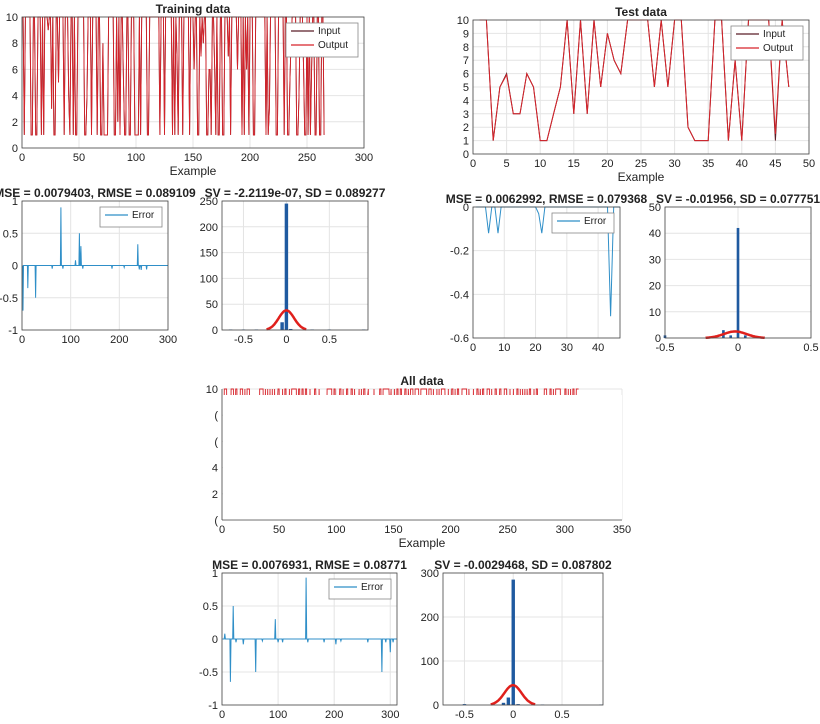  Describe the element at coordinates (333, 45) in the screenshot. I see `legend-label: Output` at that location.